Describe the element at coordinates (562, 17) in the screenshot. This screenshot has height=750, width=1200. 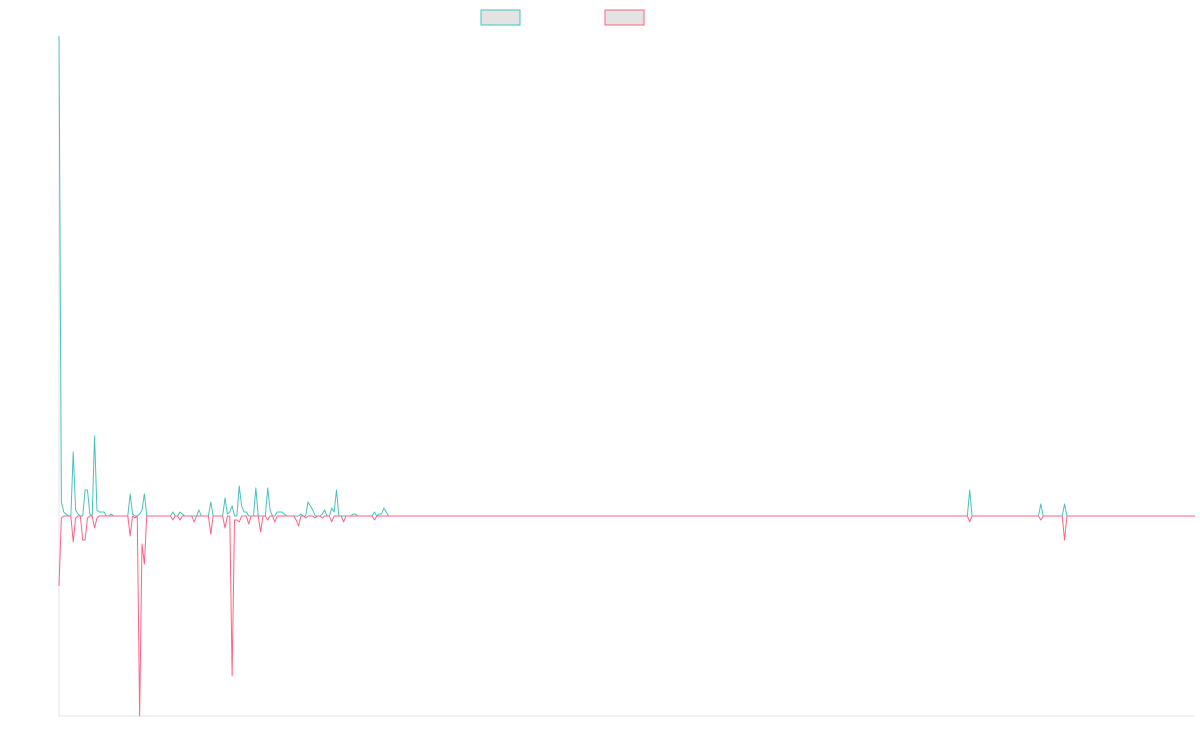
I see `legend` at that location.